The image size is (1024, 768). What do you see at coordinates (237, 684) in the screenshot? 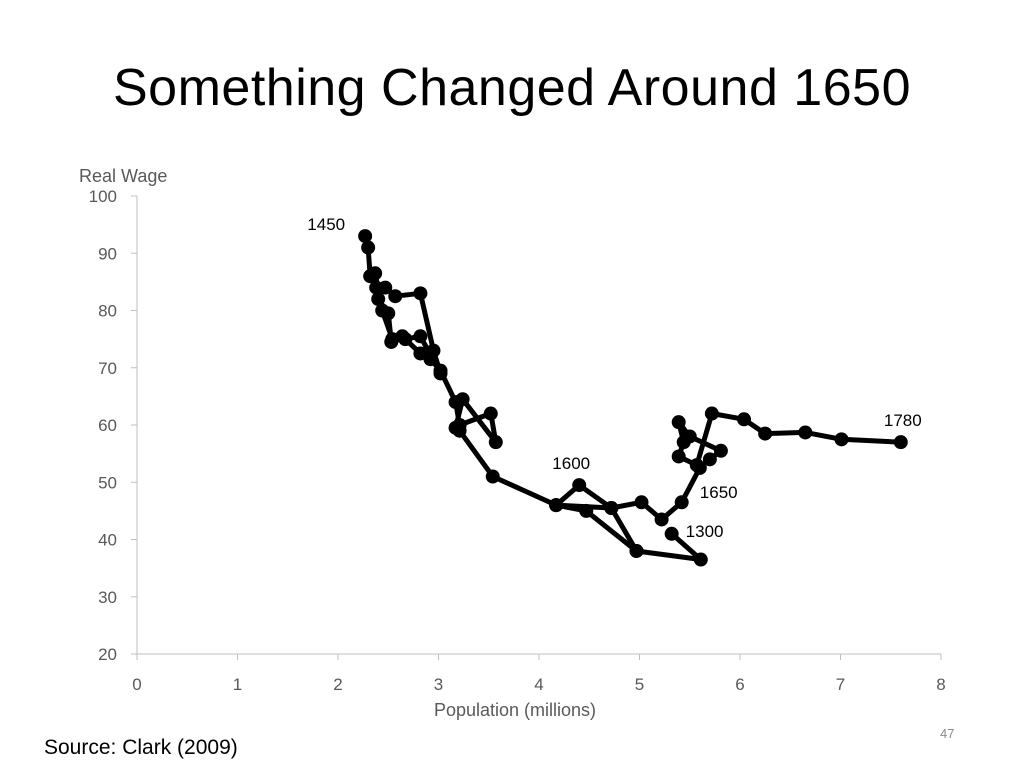
I see `x-tick-label: 1` at bounding box center [237, 684].